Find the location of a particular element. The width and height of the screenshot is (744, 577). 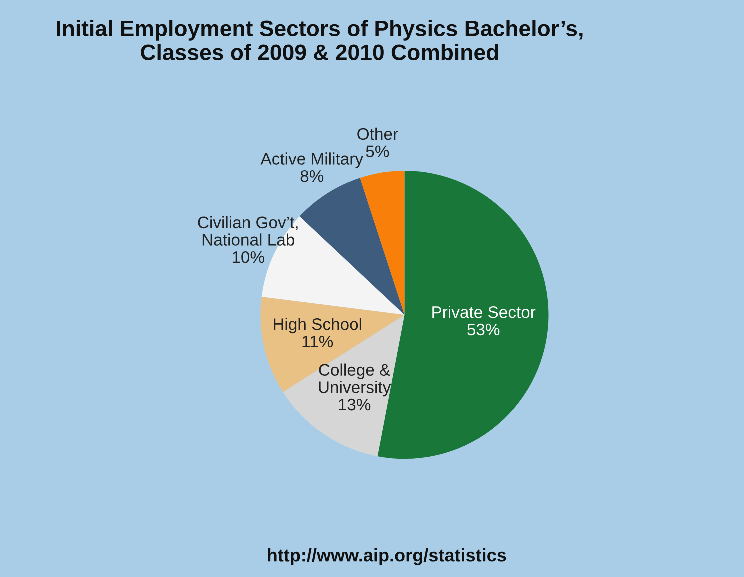

data-label: 10% is located at coordinates (248, 257).